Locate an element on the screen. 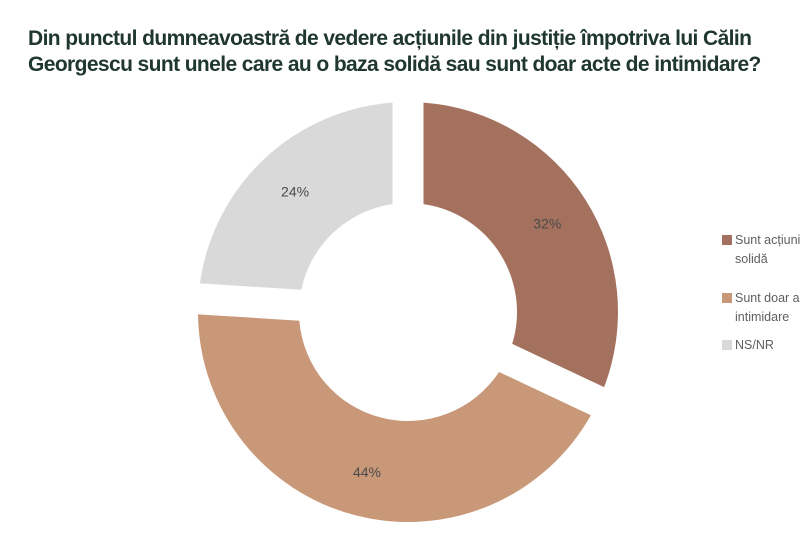 This screenshot has height=534, width=800. slice-data-label-1: 32% is located at coordinates (547, 224).